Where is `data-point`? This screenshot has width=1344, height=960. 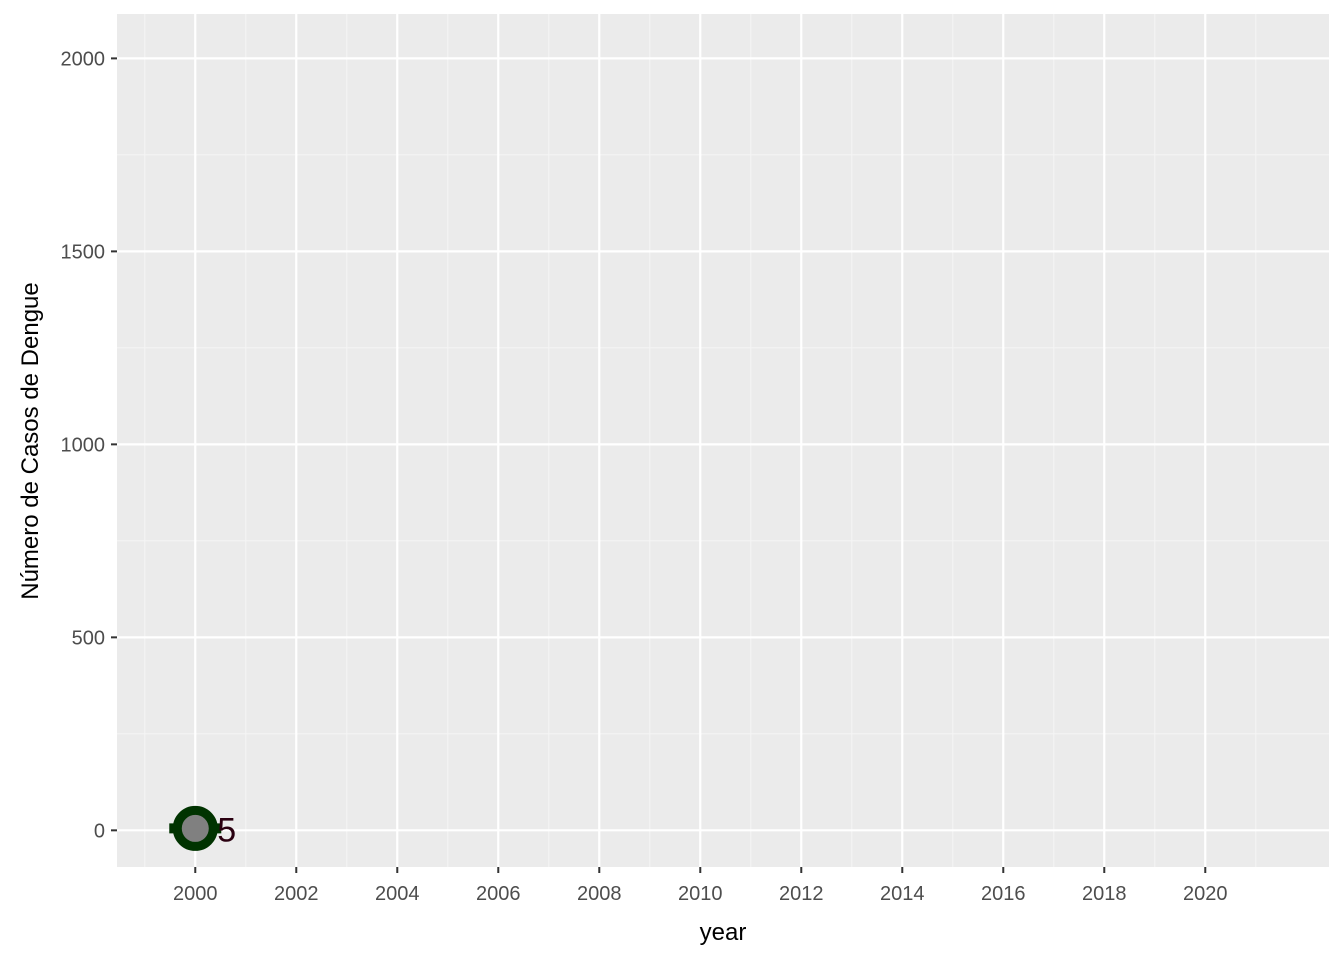
data-point is located at coordinates (195, 828).